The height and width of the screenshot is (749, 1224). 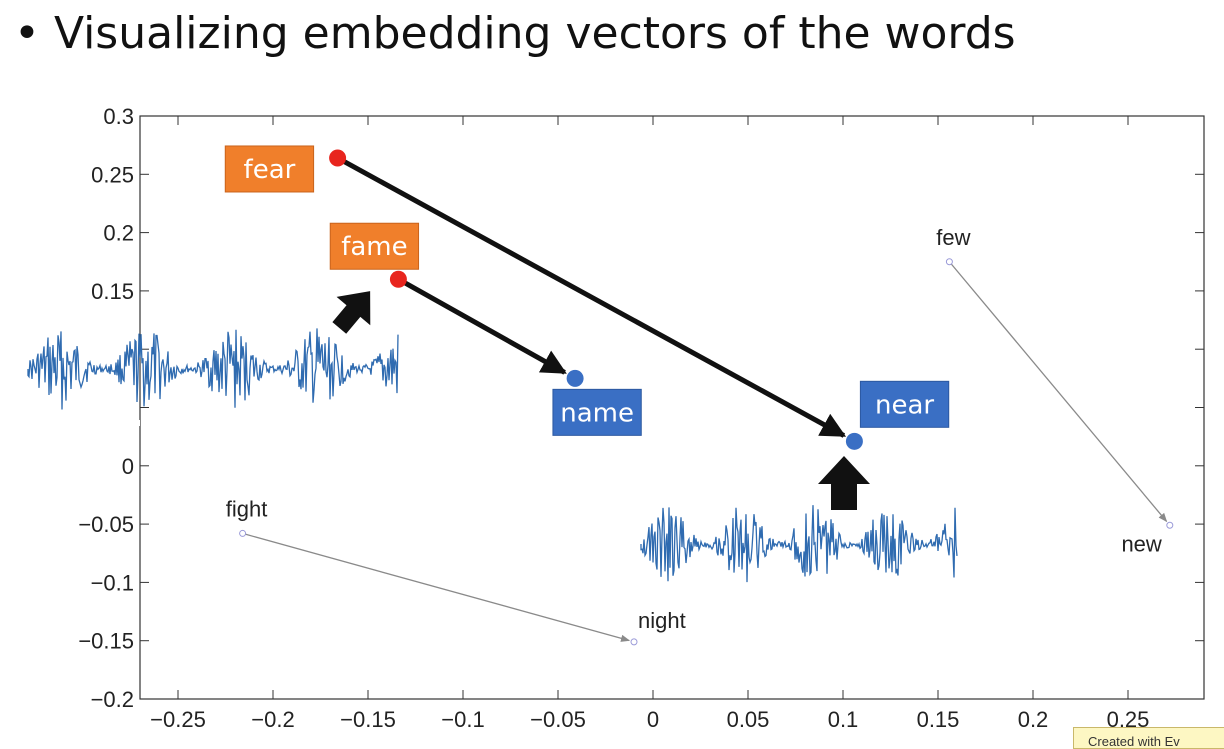 What do you see at coordinates (247, 508) in the screenshot?
I see `word-label-fight: fight` at bounding box center [247, 508].